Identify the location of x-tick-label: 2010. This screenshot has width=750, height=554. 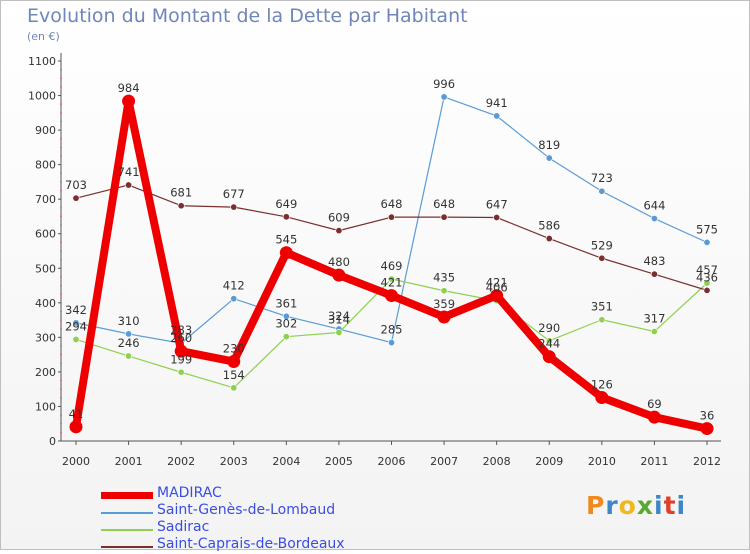
(602, 461).